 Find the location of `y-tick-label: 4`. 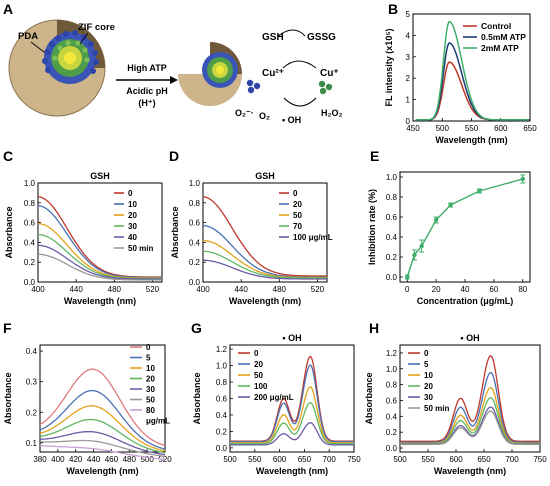

y-tick-label: 4 is located at coordinates (408, 35).